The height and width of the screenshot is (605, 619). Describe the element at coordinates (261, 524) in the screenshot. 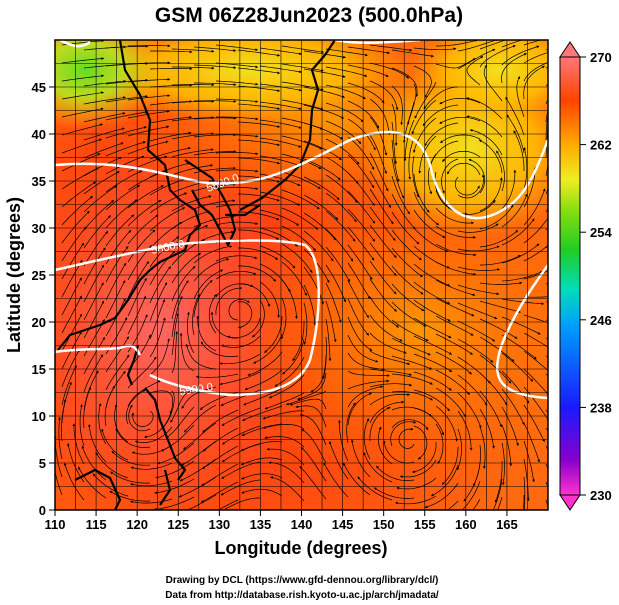

I see `x-tick-label: 135` at that location.